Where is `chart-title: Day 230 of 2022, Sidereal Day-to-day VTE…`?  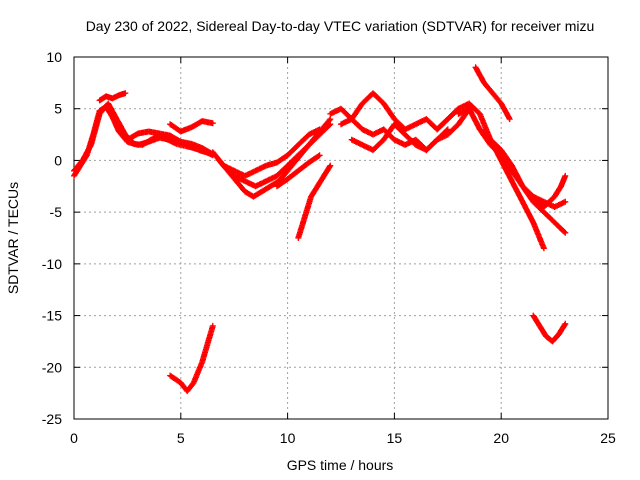
chart-title: Day 230 of 2022, Sidereal Day-to-day VTE… is located at coordinates (340, 26).